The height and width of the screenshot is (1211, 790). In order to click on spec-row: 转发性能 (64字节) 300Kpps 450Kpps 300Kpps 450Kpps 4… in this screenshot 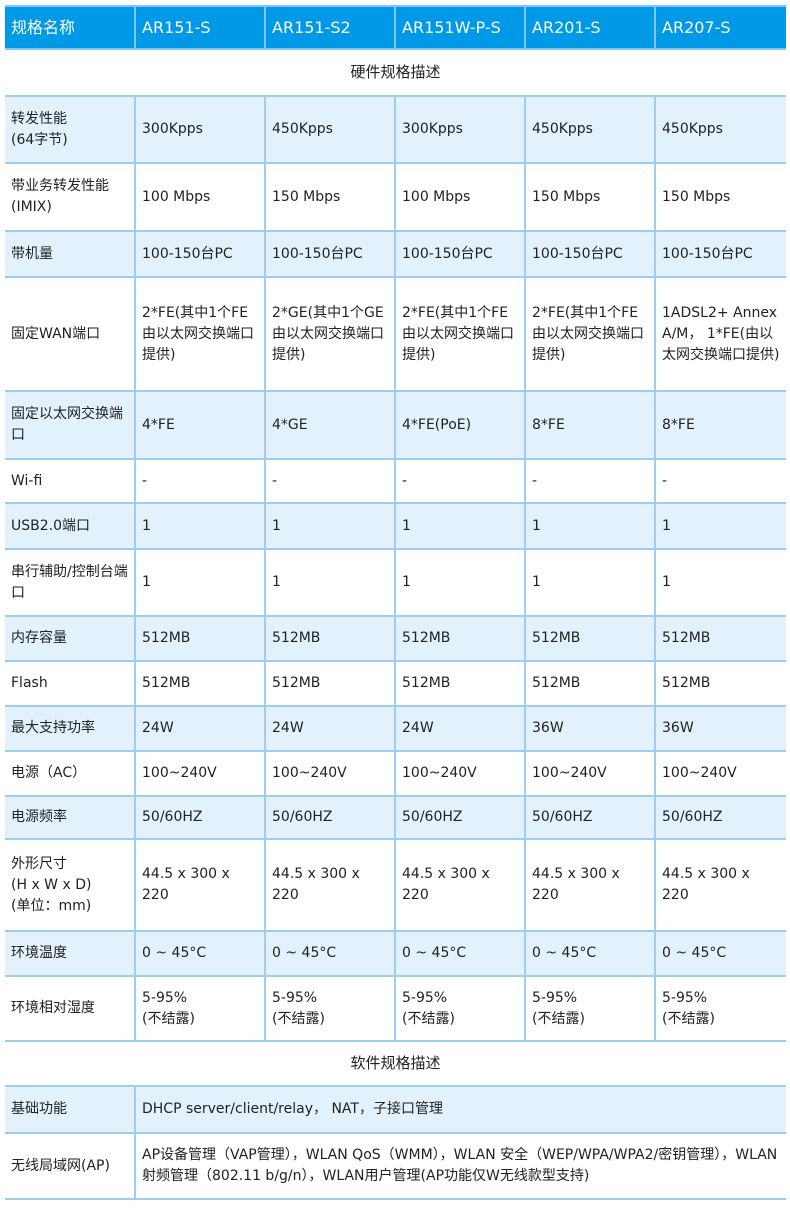, I will do `click(395, 129)`.